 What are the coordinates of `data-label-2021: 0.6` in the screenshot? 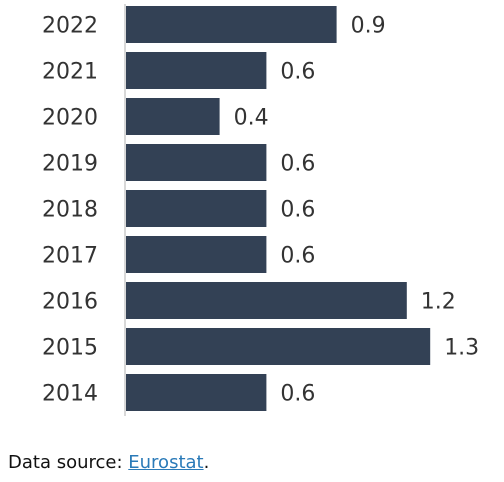 It's located at (297, 72).